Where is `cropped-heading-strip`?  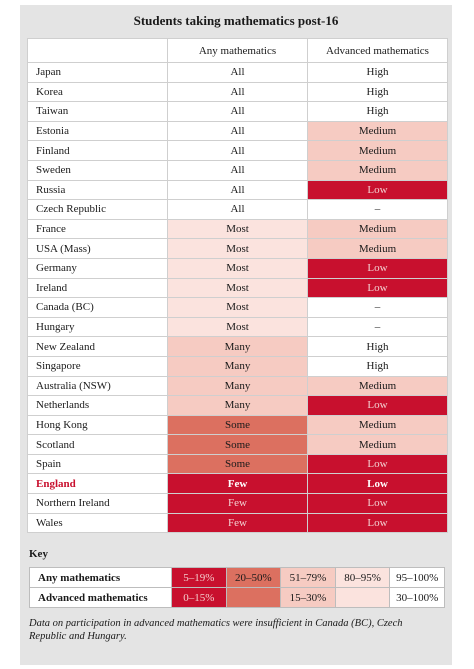 cropped-heading-strip is located at coordinates (237, 1).